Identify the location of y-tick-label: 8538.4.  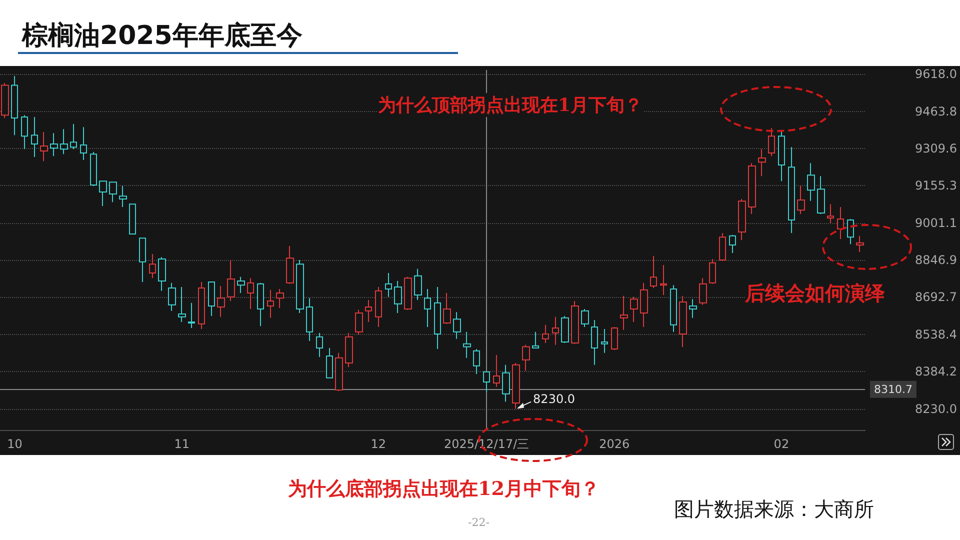
(936, 334).